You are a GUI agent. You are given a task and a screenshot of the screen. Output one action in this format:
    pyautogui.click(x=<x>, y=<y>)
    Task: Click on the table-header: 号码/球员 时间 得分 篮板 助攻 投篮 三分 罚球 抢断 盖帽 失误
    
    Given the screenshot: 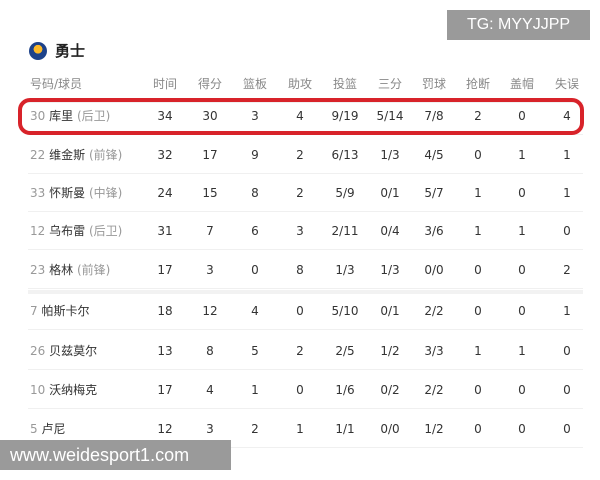 What is the action you would take?
    pyautogui.click(x=305, y=84)
    